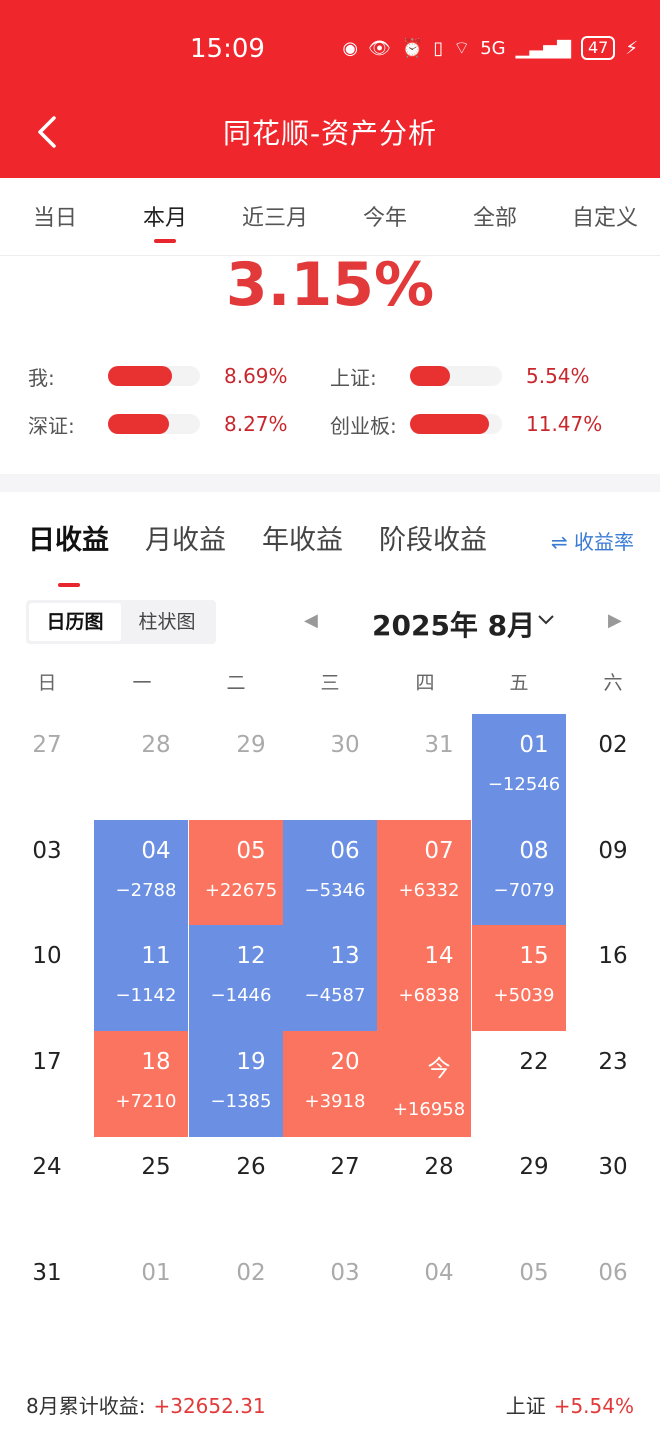 Image resolution: width=660 pixels, height=1430 pixels. What do you see at coordinates (47, 978) in the screenshot?
I see `calendar-day: 10` at bounding box center [47, 978].